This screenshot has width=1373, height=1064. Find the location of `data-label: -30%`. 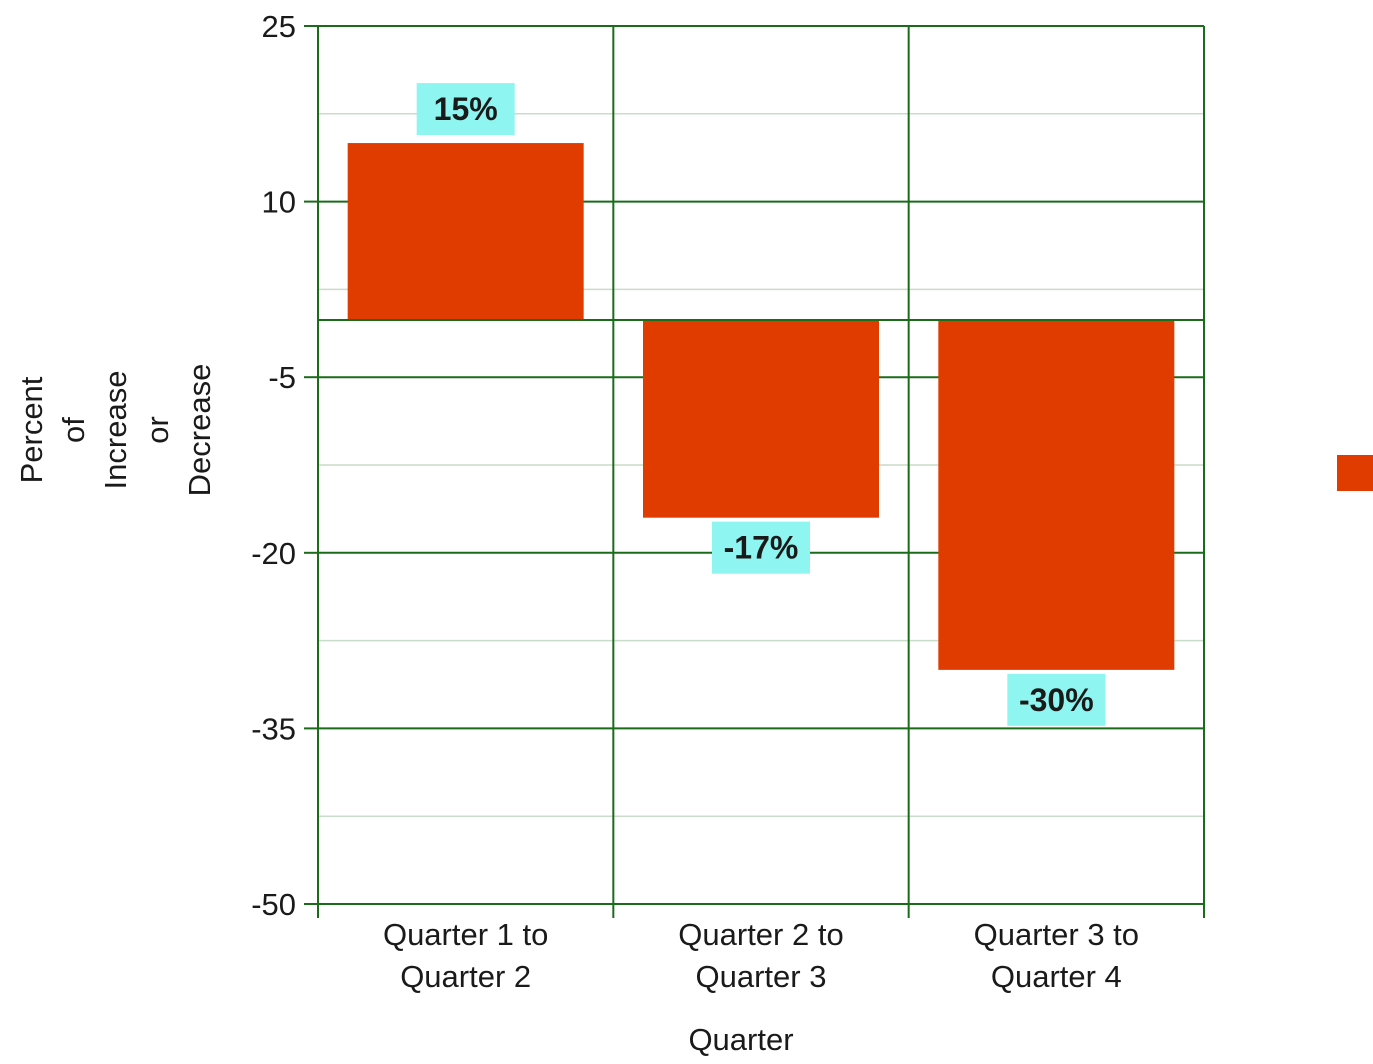

data-label: -30% is located at coordinates (1056, 700).